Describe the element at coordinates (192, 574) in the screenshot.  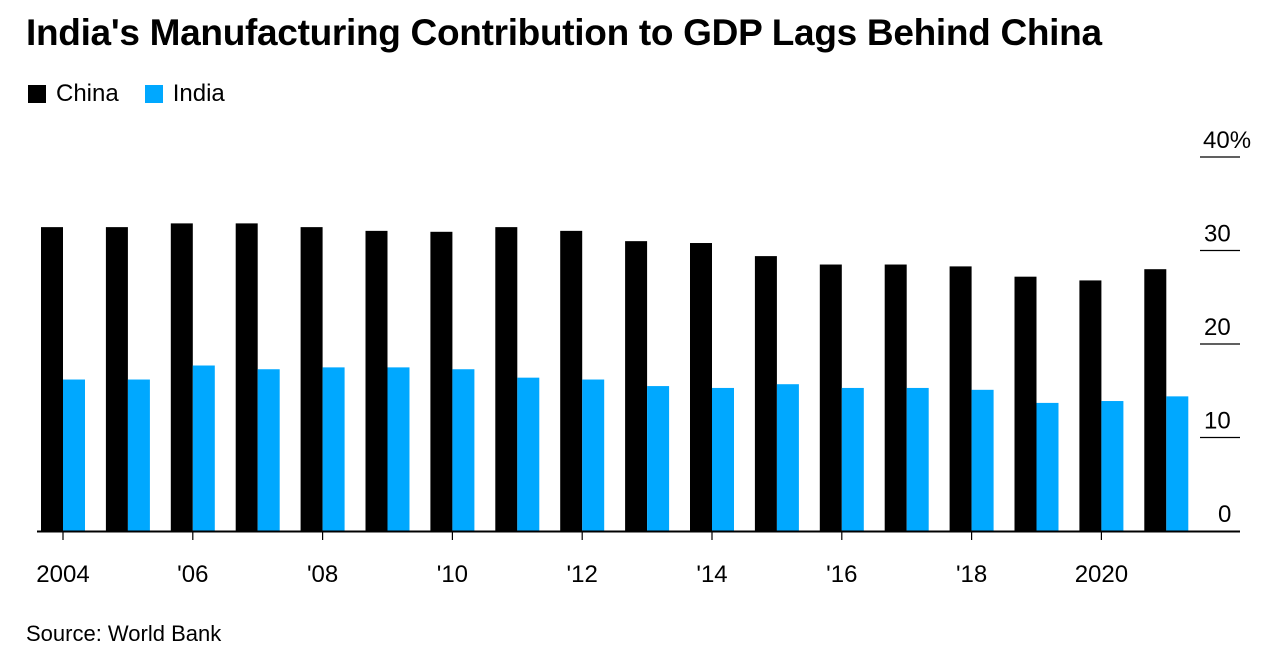
I see `x-tick-label: '06` at that location.